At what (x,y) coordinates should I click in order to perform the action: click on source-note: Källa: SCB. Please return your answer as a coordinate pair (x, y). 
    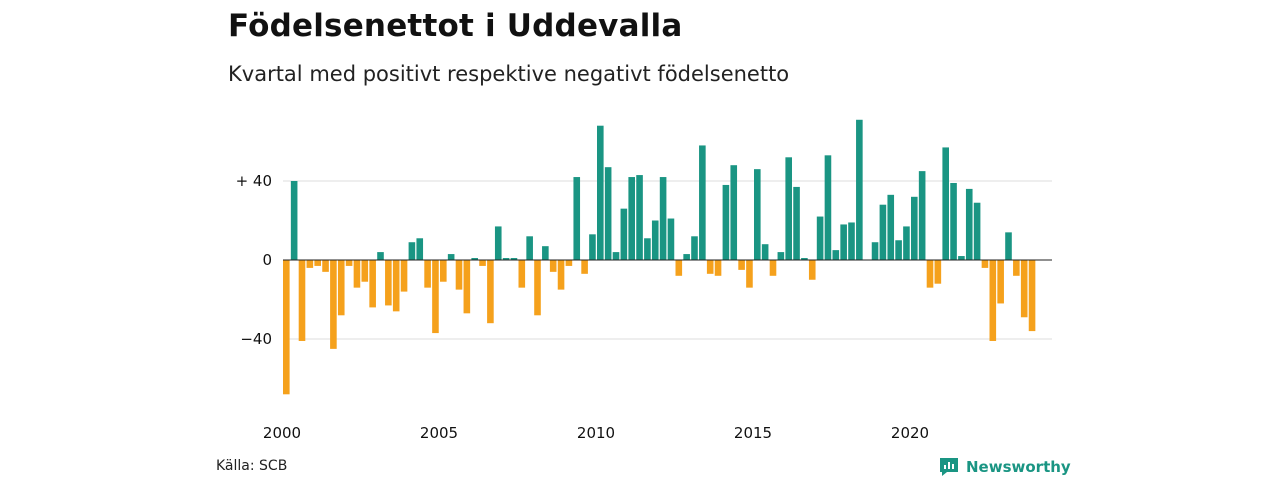
    Looking at the image, I should click on (252, 466).